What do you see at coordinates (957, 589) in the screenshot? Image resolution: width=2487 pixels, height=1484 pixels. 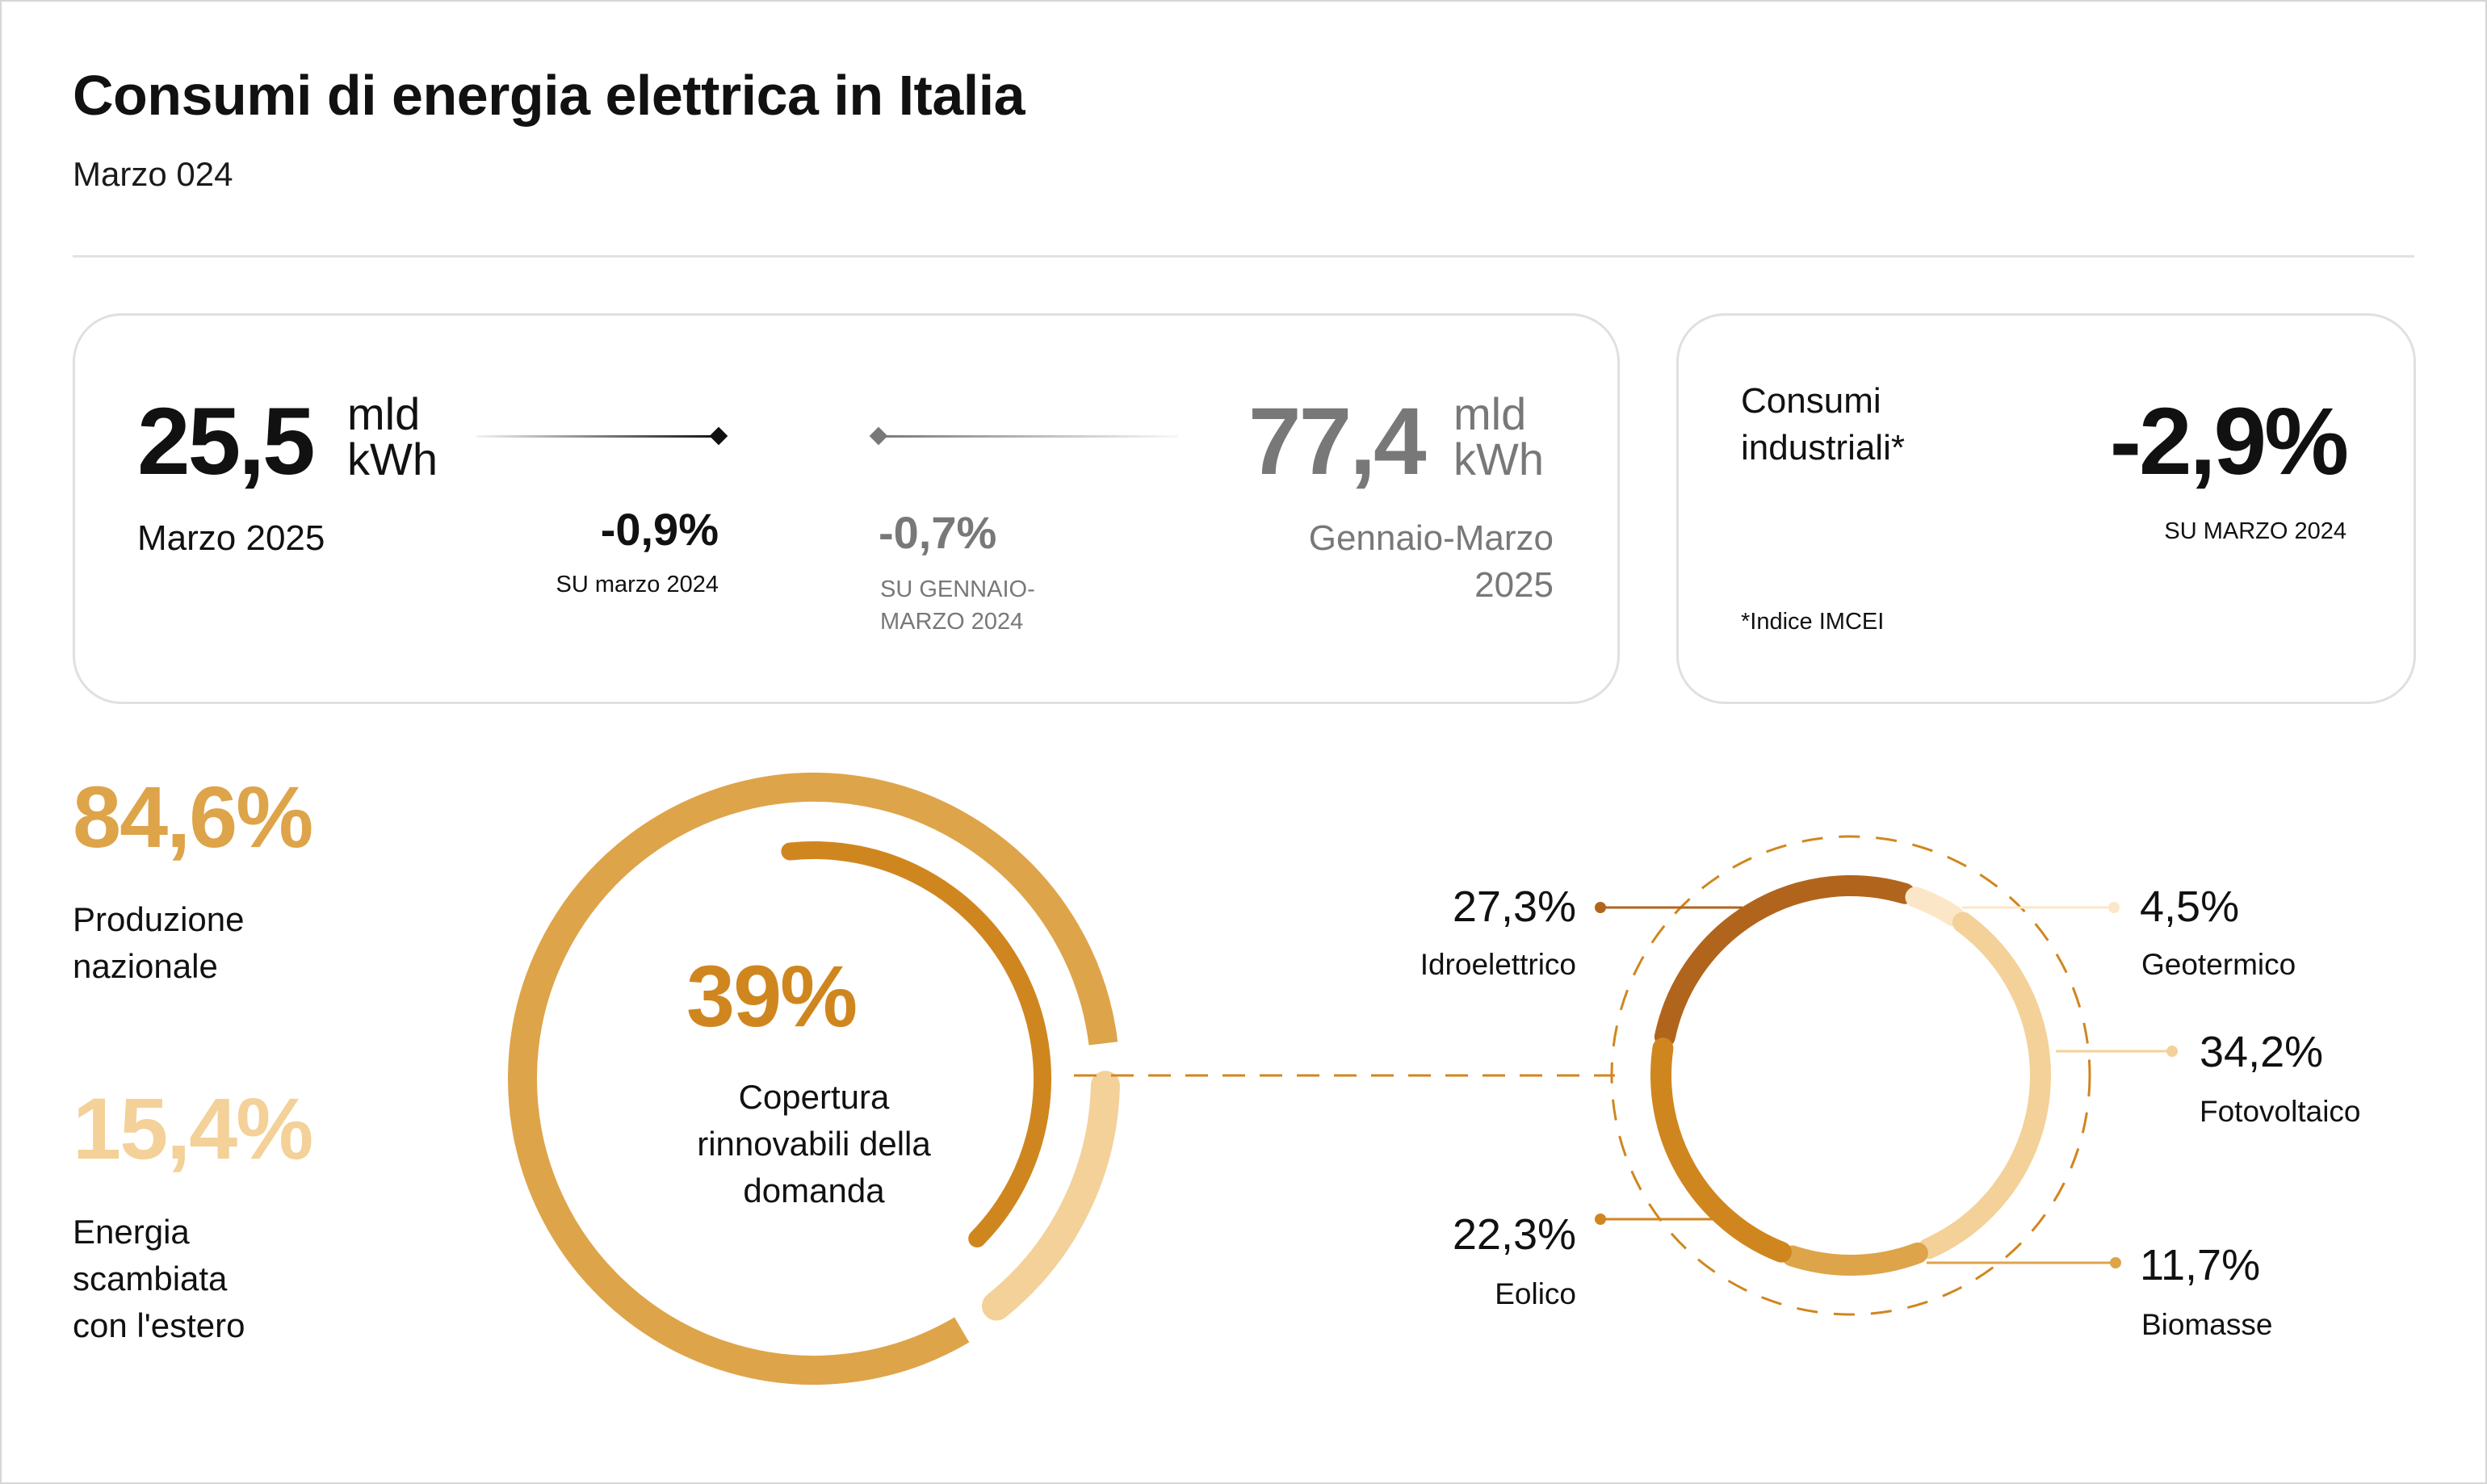 I see `cumulative-delta-label-1: SU GENNAIO-` at bounding box center [957, 589].